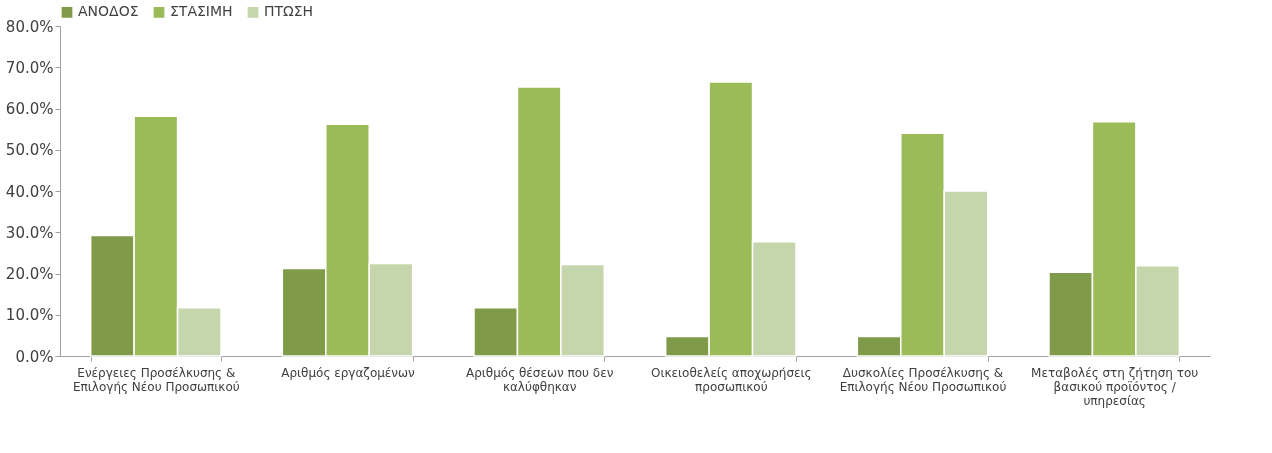 Image resolution: width=1272 pixels, height=453 pixels. I want to click on y-tick-label: 10.0%, so click(29, 315).